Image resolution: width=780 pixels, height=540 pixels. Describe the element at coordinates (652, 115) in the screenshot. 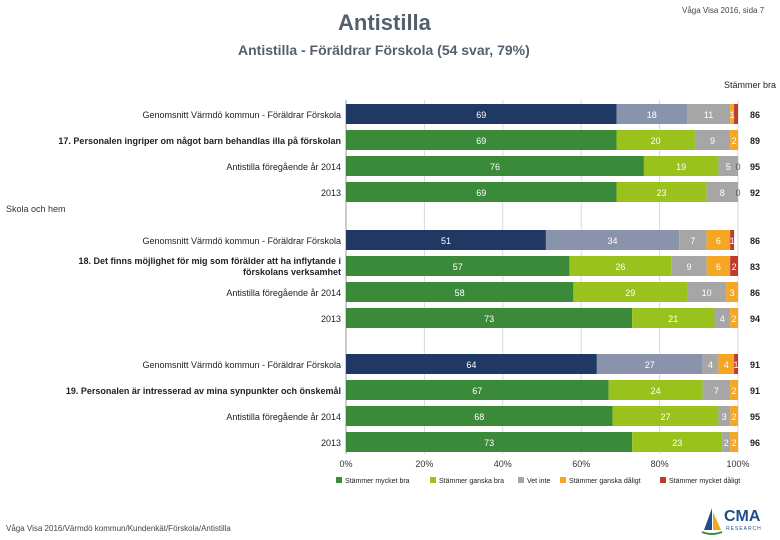

I see `data-label: 18` at that location.